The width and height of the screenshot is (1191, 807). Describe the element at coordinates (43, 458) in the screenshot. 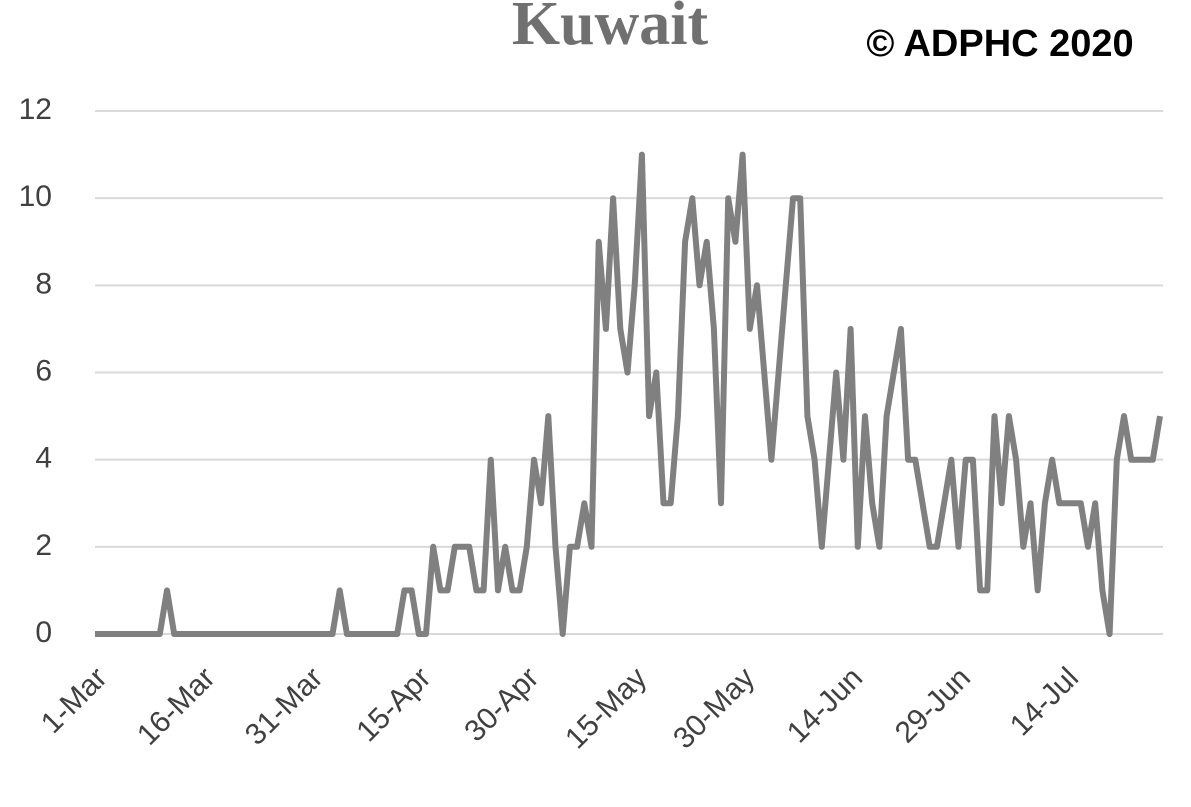

I see `y-tick-label: 4` at that location.